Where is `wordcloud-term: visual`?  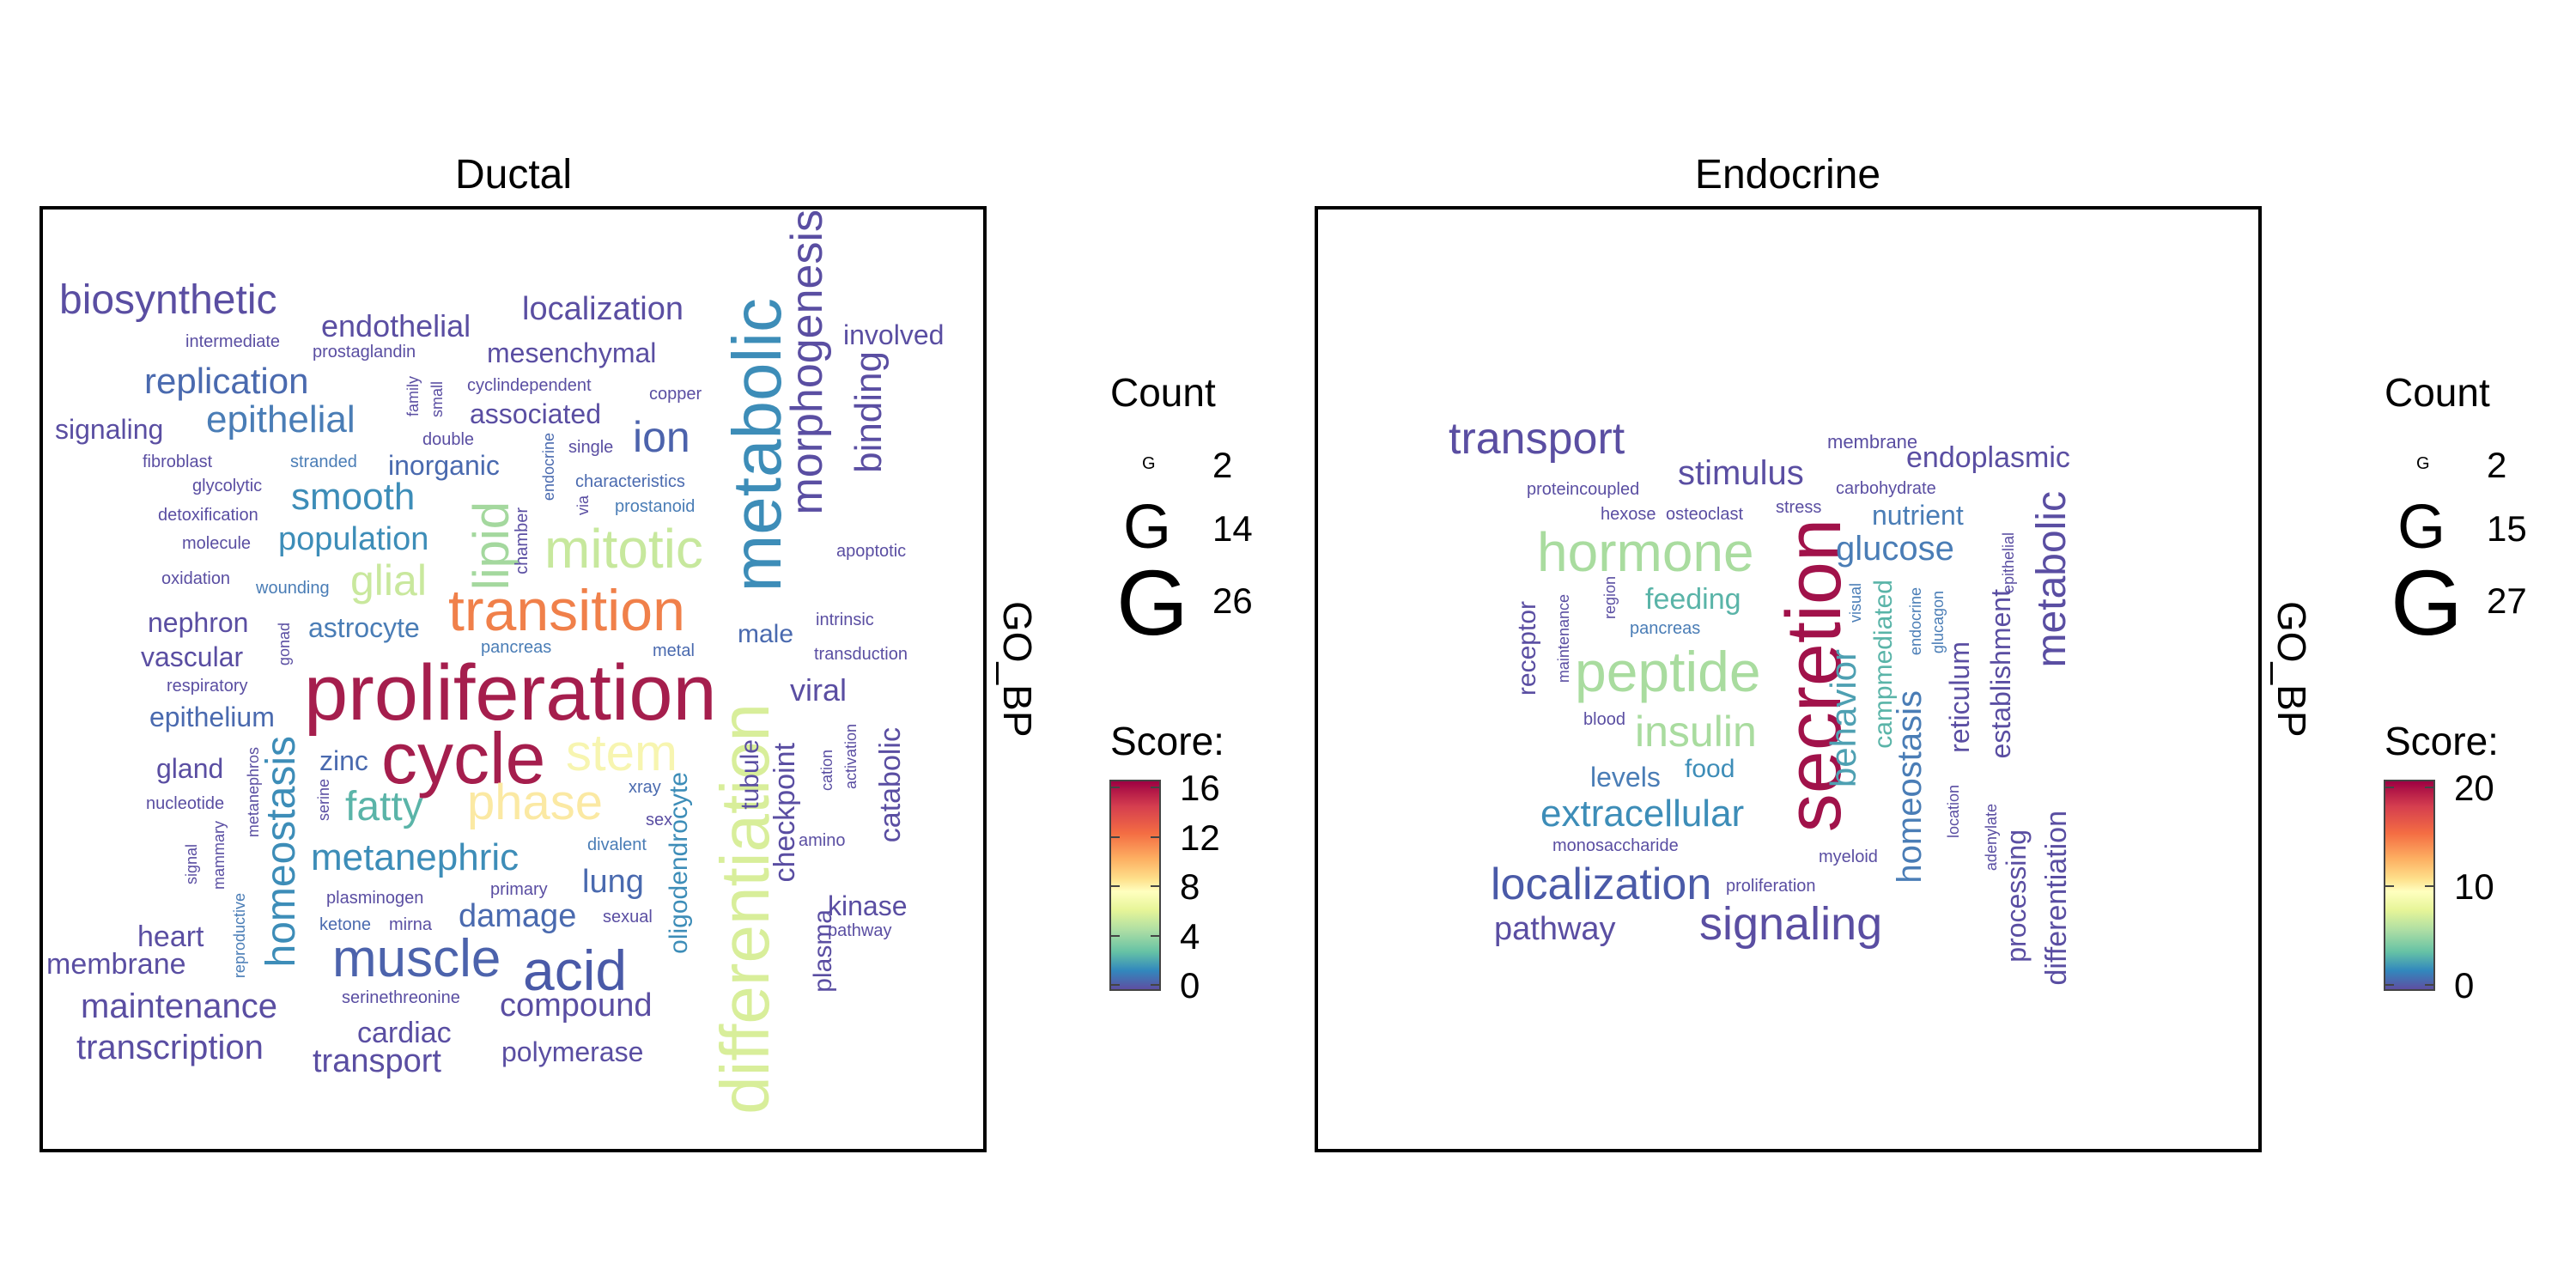 wordcloud-term: visual is located at coordinates (1856, 603).